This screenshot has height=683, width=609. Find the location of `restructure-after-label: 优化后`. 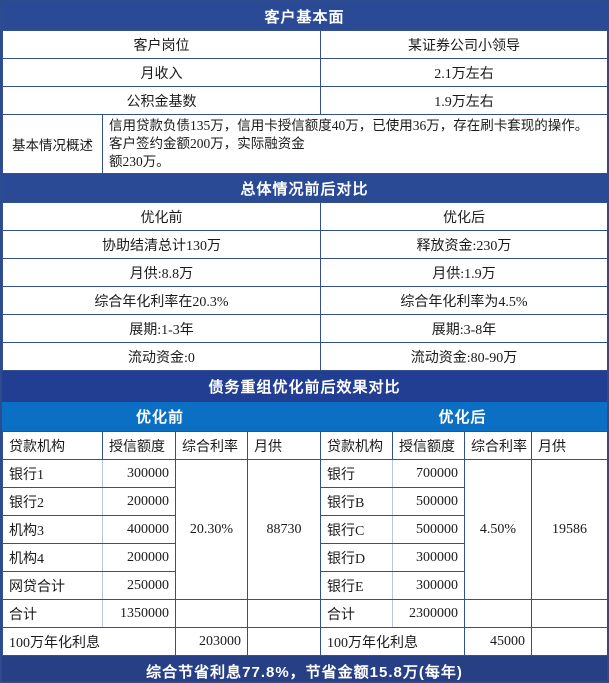

restructure-after-label: 优化后 is located at coordinates (462, 417).